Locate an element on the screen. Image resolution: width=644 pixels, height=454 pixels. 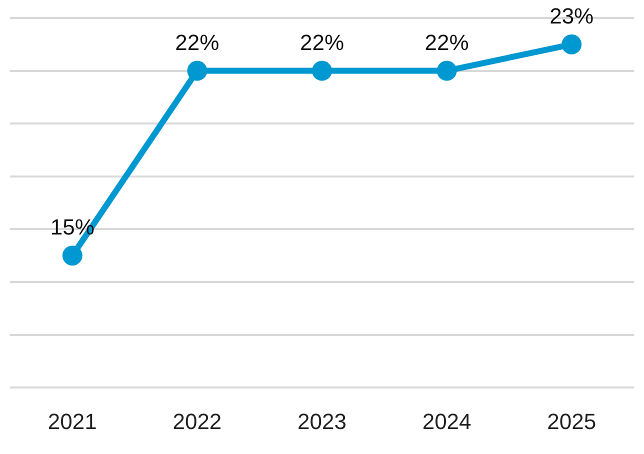
x-tick-label: 2022 is located at coordinates (197, 421).